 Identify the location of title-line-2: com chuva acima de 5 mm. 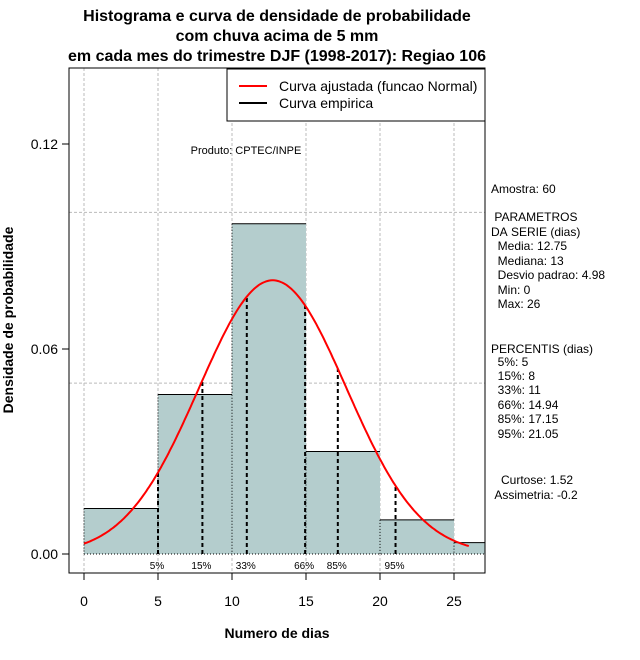
(277, 36).